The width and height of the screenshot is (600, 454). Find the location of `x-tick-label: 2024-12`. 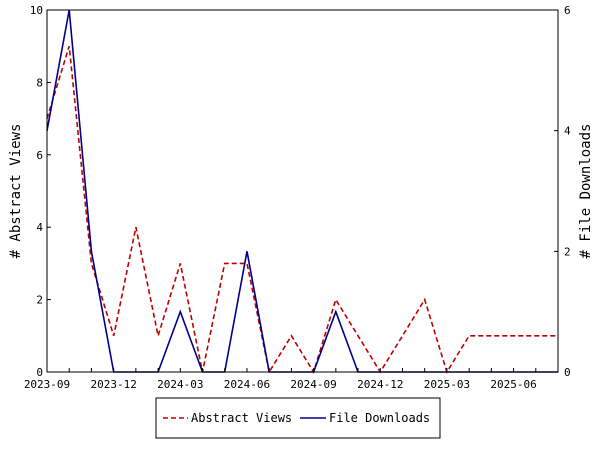

x-tick-label: 2024-12 is located at coordinates (380, 384).